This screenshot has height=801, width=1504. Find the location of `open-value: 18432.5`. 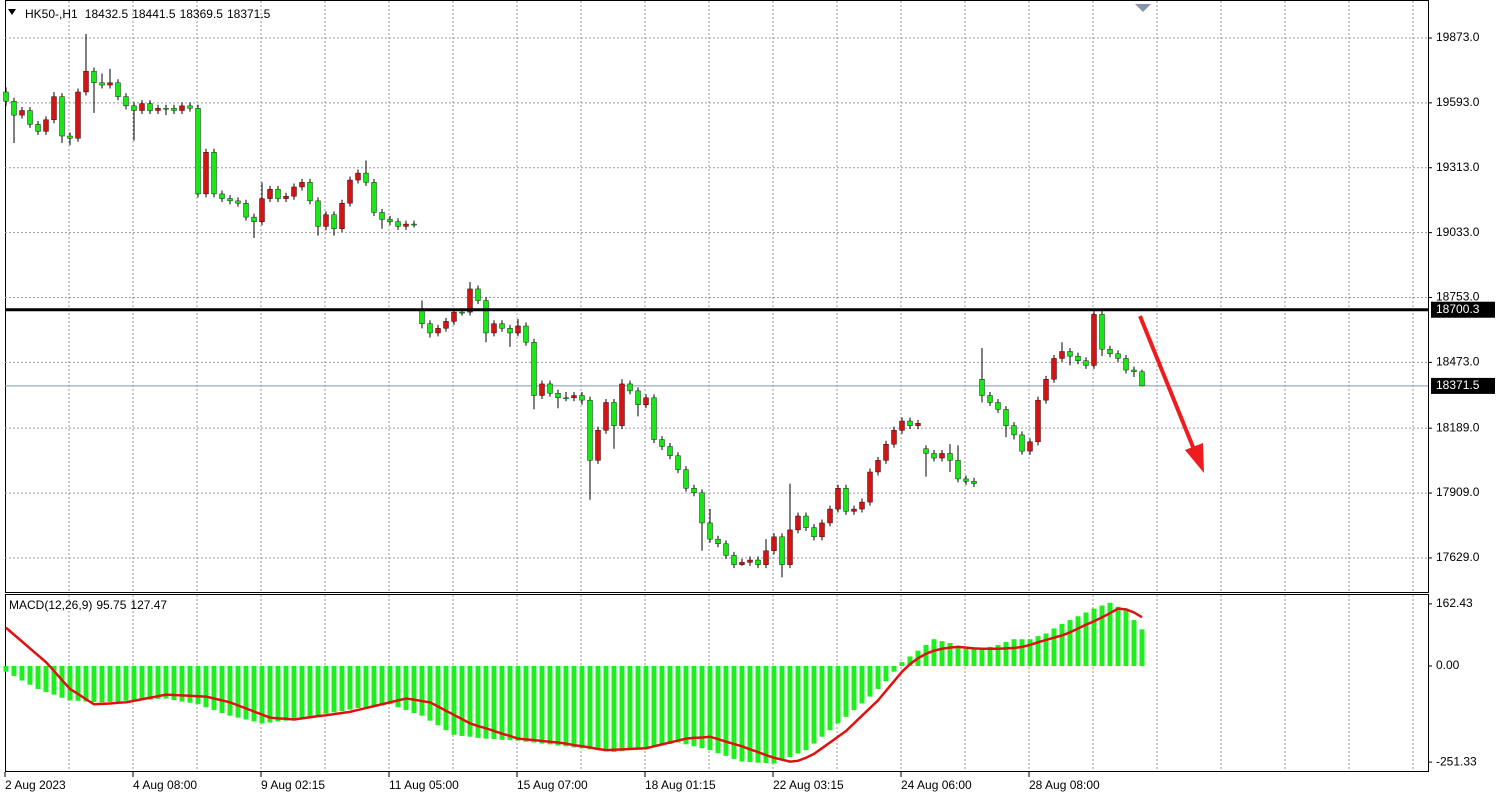

open-value: 18432.5 is located at coordinates (107, 14).